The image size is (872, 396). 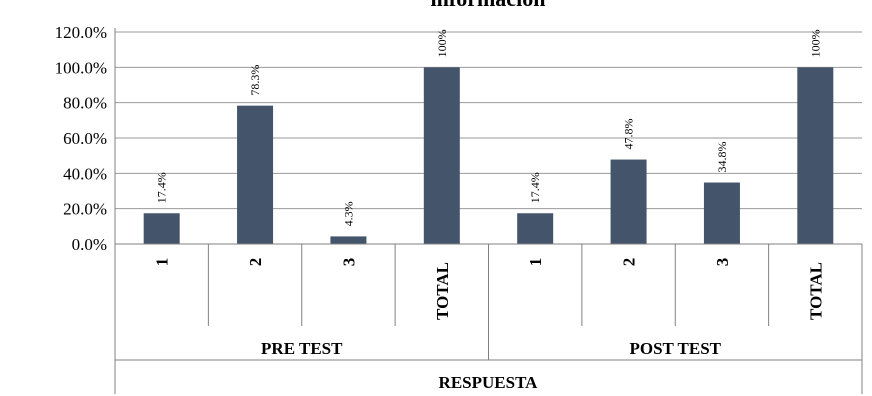 What do you see at coordinates (81, 32) in the screenshot?
I see `y-tick-label: 120.0%` at bounding box center [81, 32].